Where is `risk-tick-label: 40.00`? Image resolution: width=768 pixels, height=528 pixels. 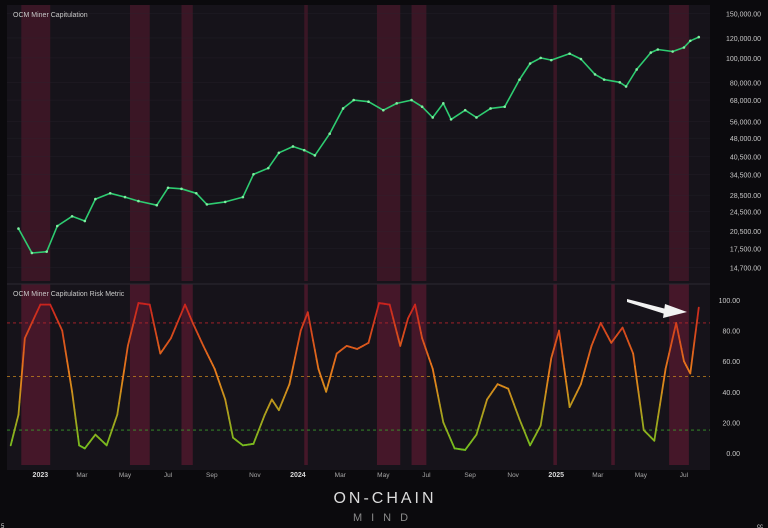
risk-tick-label: 40.00 is located at coordinates (731, 393).